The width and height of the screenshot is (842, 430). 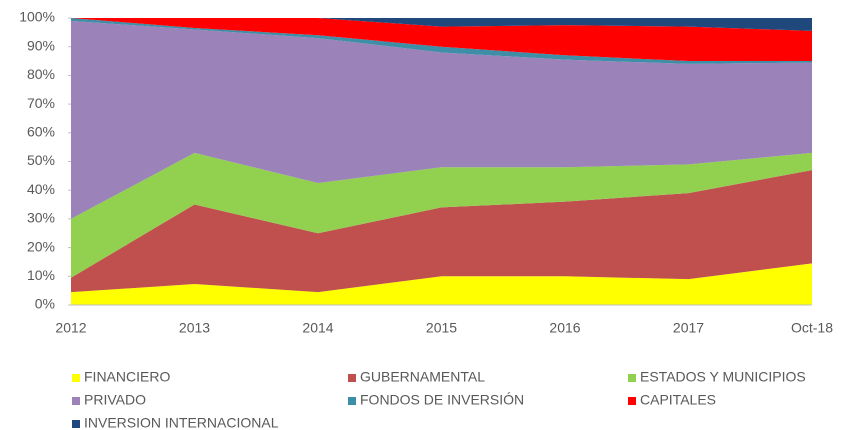 I want to click on legend-label: INVERSION INTERNACIONAL, so click(x=181, y=422).